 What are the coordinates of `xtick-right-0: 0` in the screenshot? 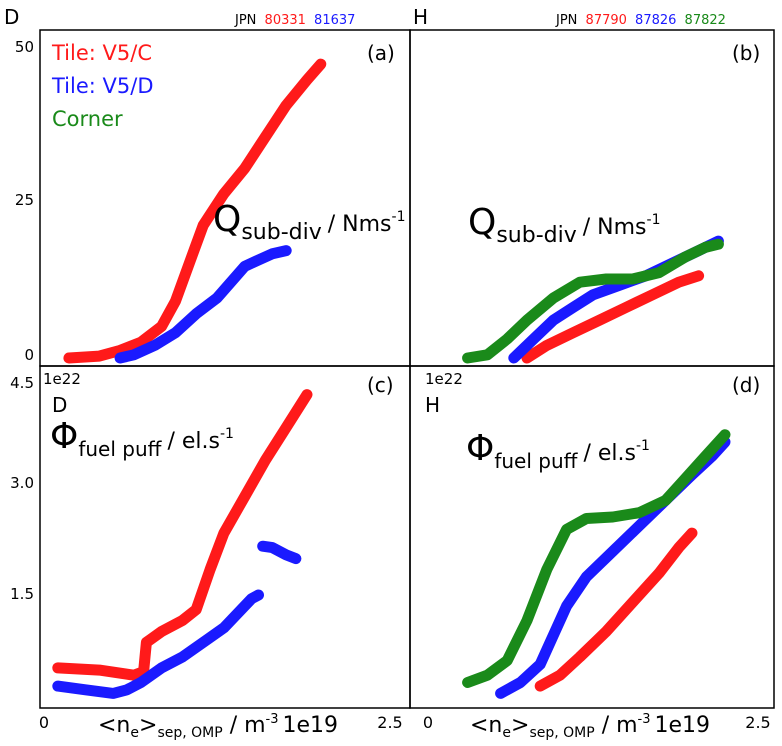 It's located at (428, 722).